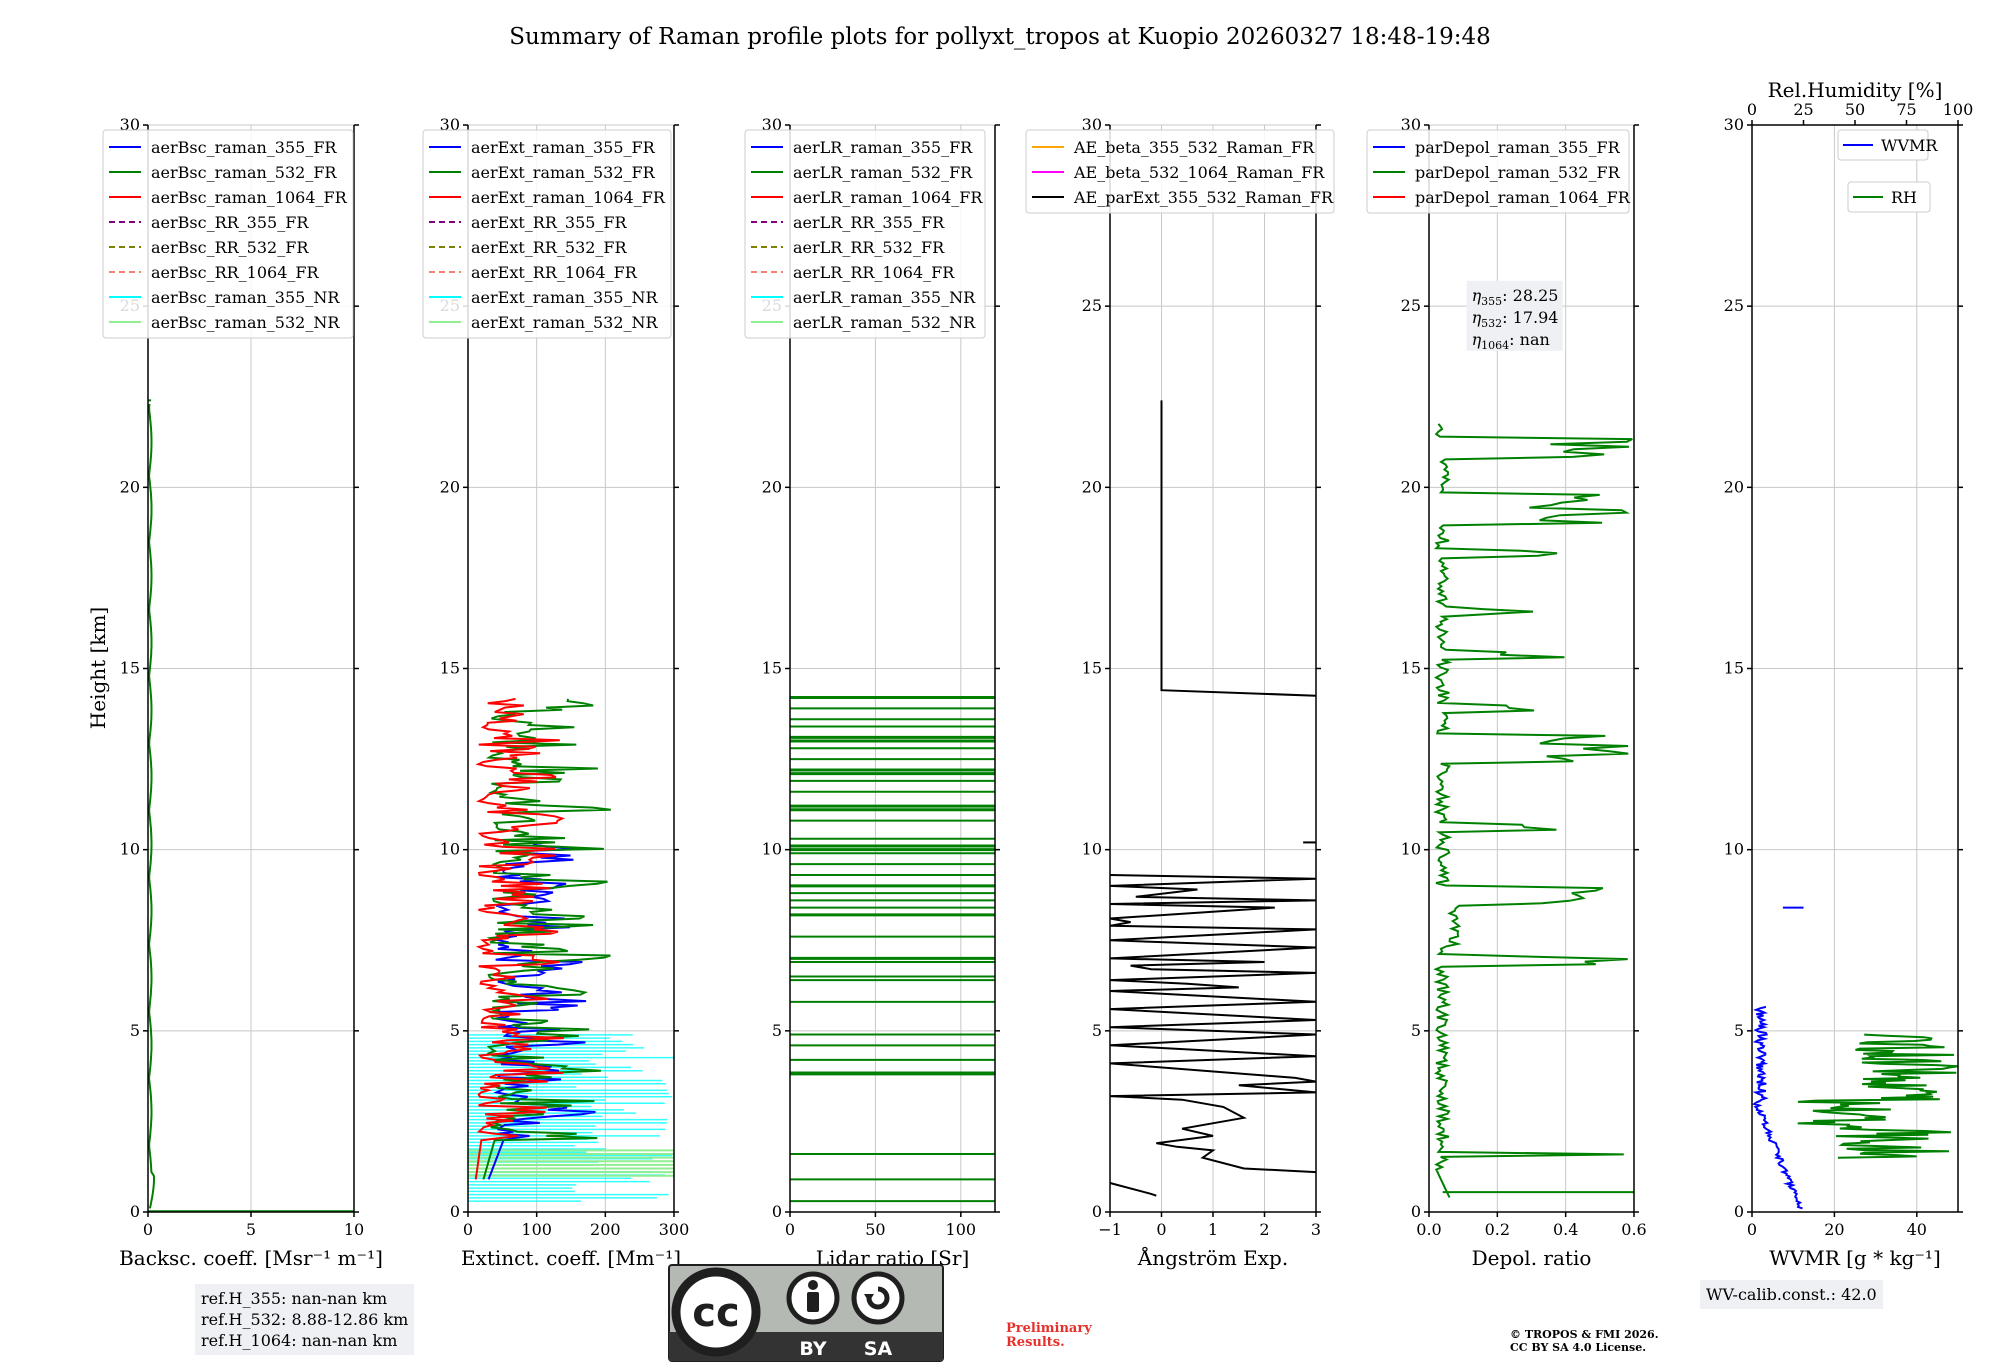 Image resolution: width=2000 pixels, height=1362 pixels. What do you see at coordinates (883, 147) in the screenshot?
I see `legend-label: aerLR_raman_355_FR` at bounding box center [883, 147].